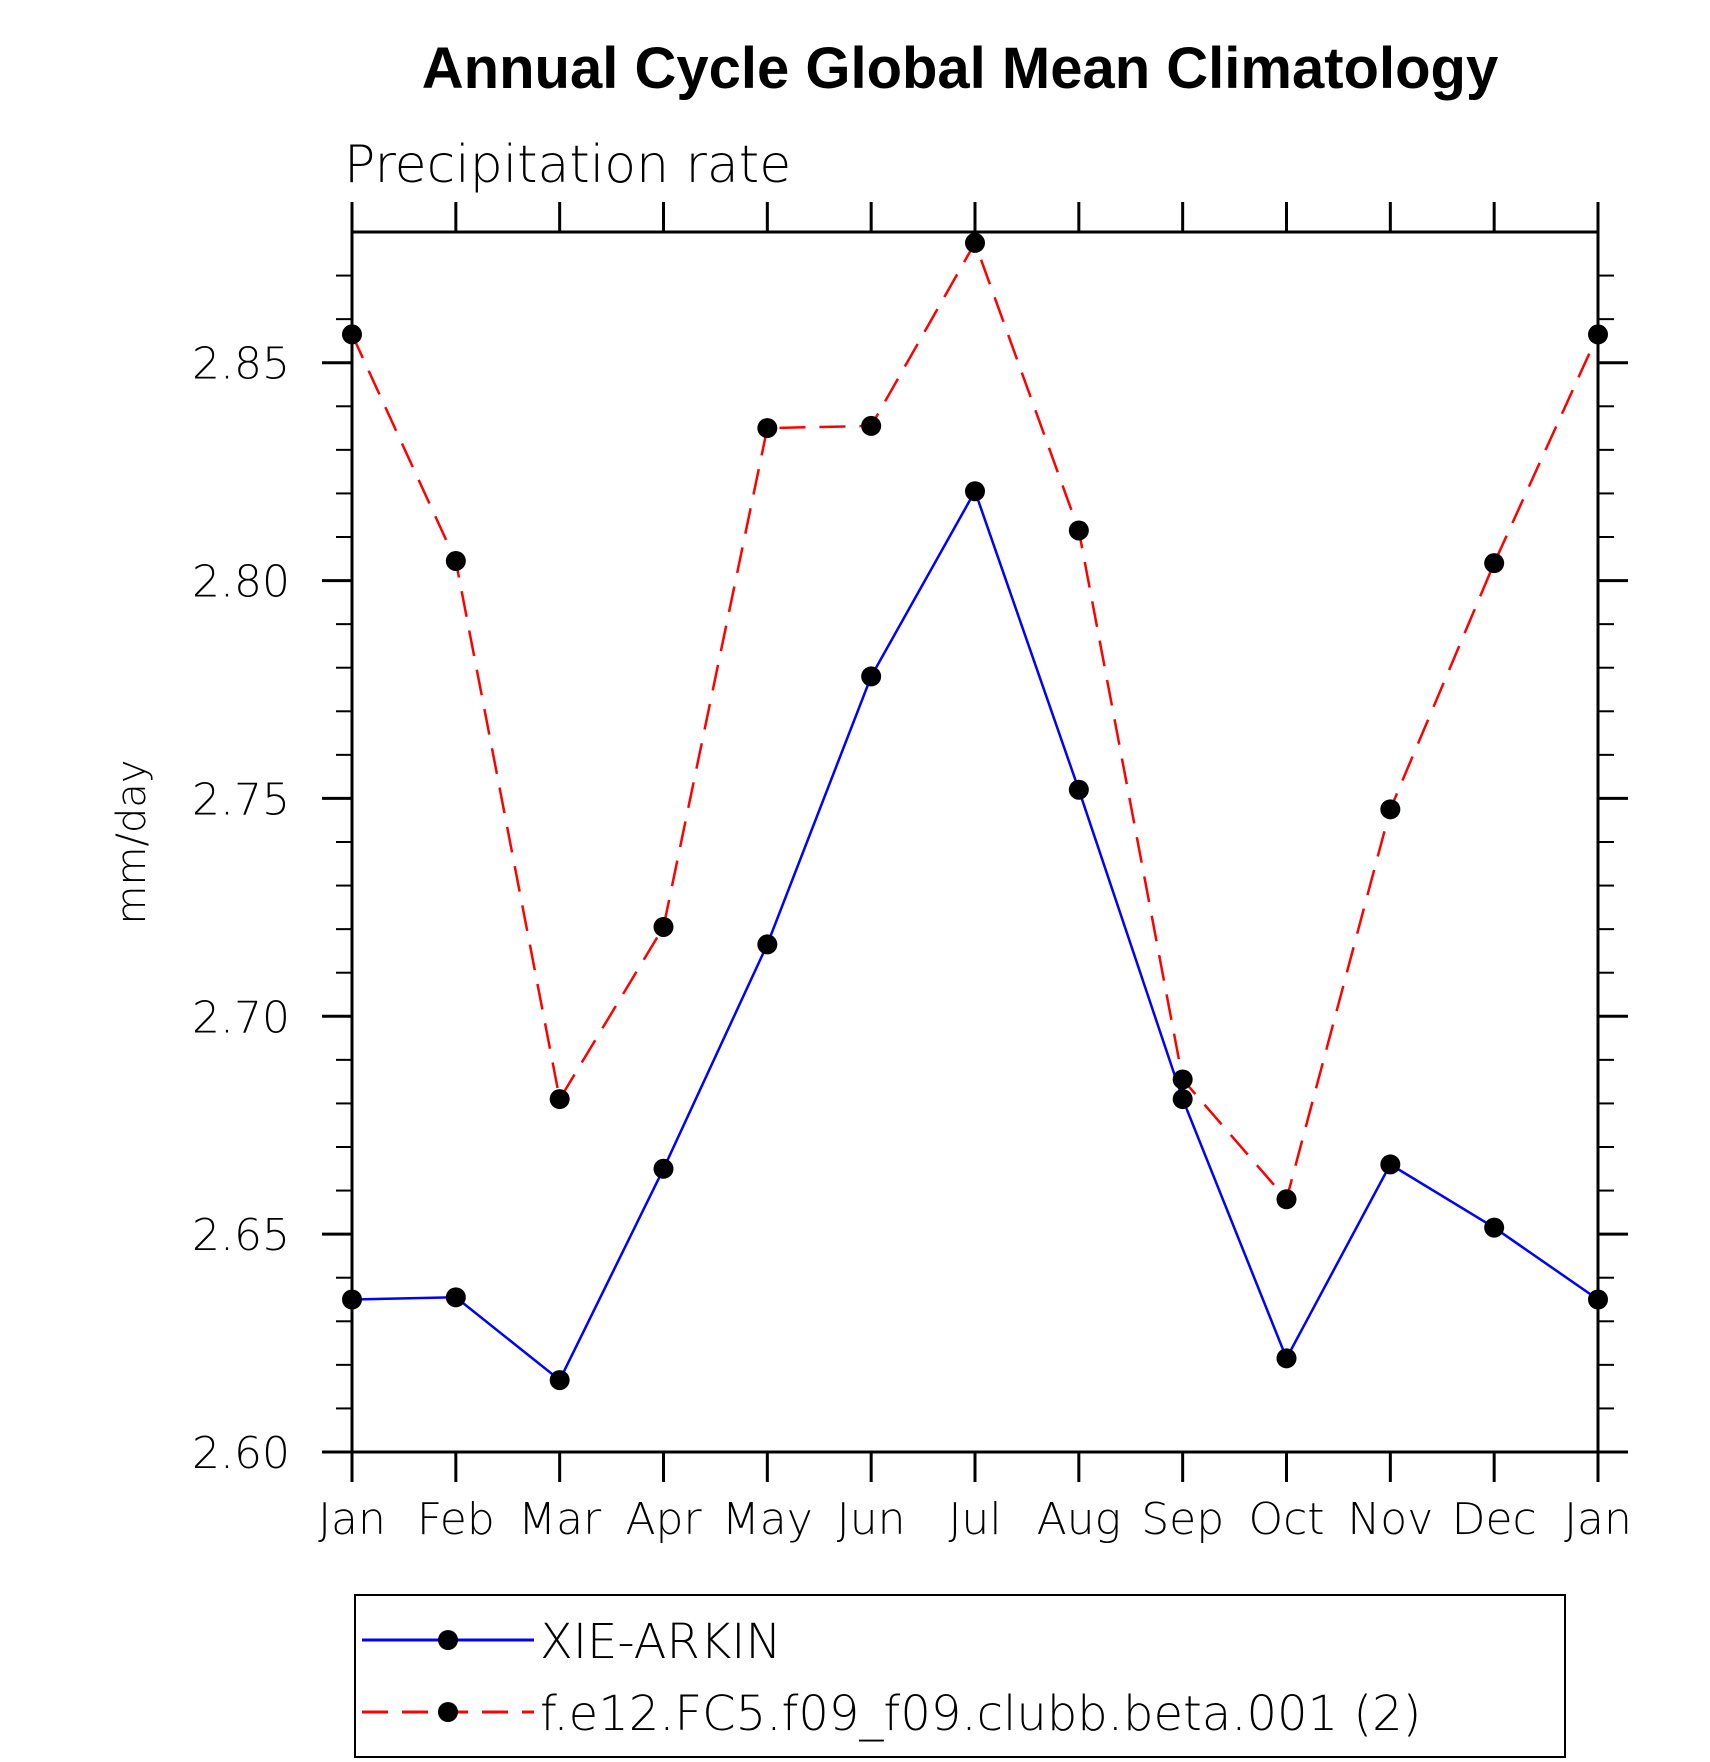 This screenshot has height=1762, width=1710. I want to click on y-axis-tick-labels: 2.60 2.65 2.70 2.75 2.80 2.85, so click(241, 909).